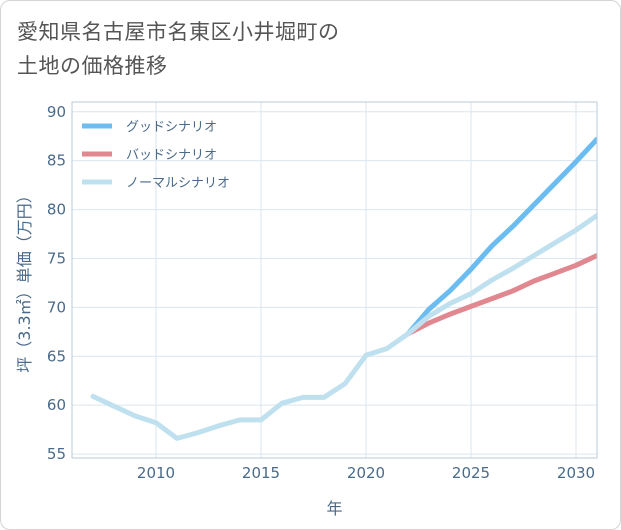  I want to click on x-tick-label: 2025, so click(471, 473).